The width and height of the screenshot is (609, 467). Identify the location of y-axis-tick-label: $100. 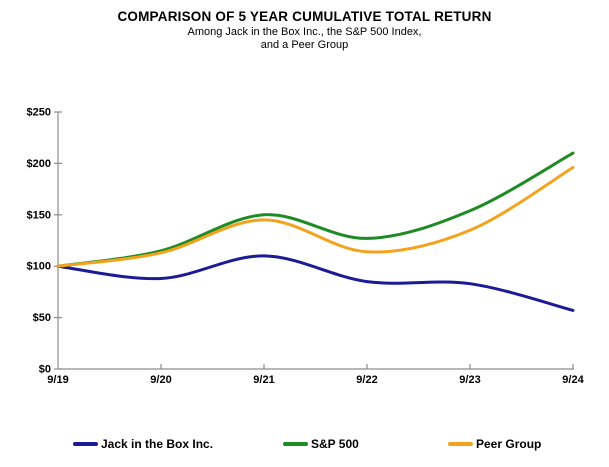
(39, 267).